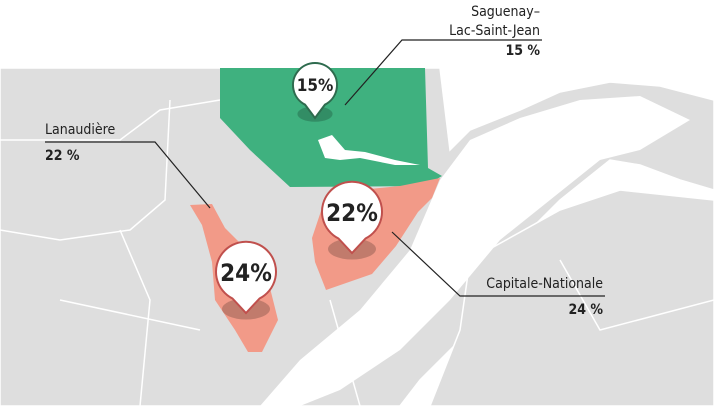  I want to click on region-saguenay, so click(331, 127).